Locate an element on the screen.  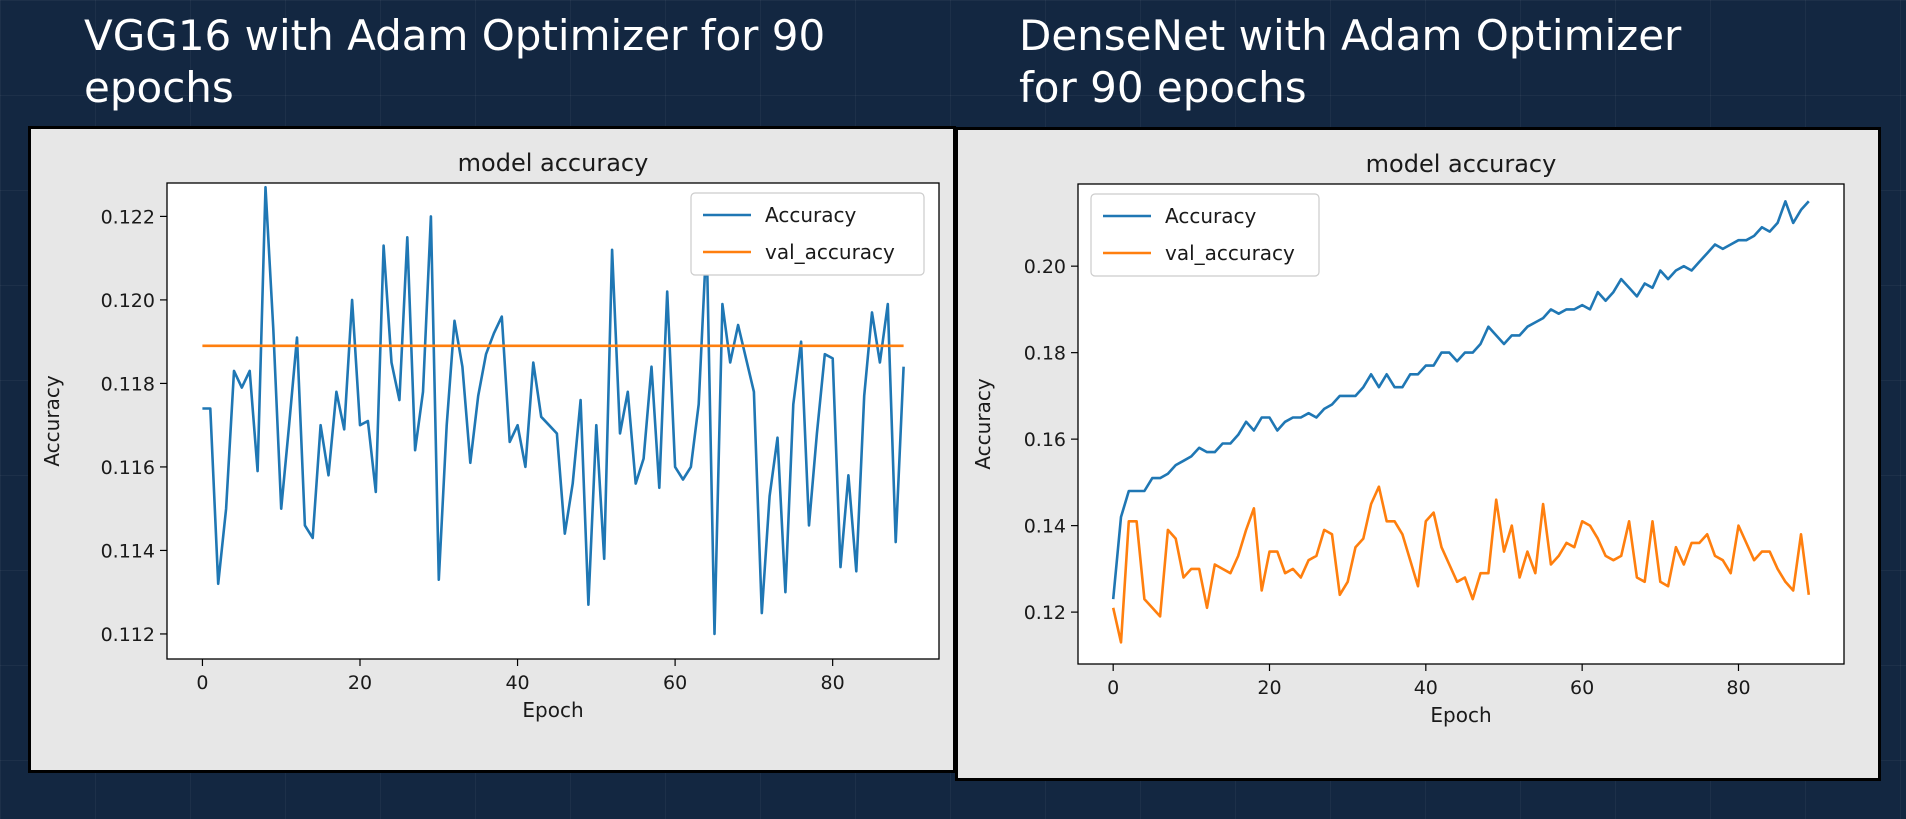
y-tick-label: 0.20 is located at coordinates (1045, 267).